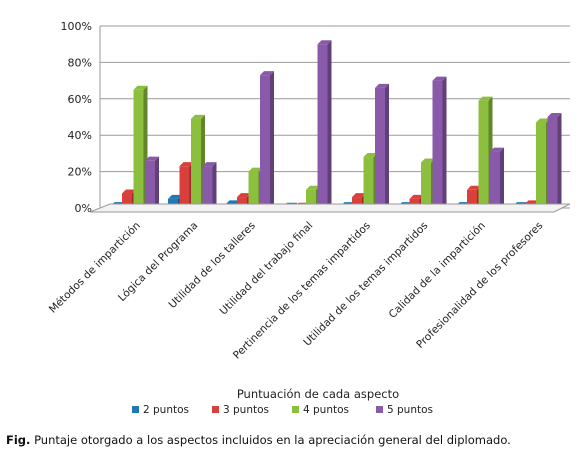 The image size is (588, 463). I want to click on legend: 2 puntos 3 puntos 4 puntos 5 puntos, so click(282, 410).